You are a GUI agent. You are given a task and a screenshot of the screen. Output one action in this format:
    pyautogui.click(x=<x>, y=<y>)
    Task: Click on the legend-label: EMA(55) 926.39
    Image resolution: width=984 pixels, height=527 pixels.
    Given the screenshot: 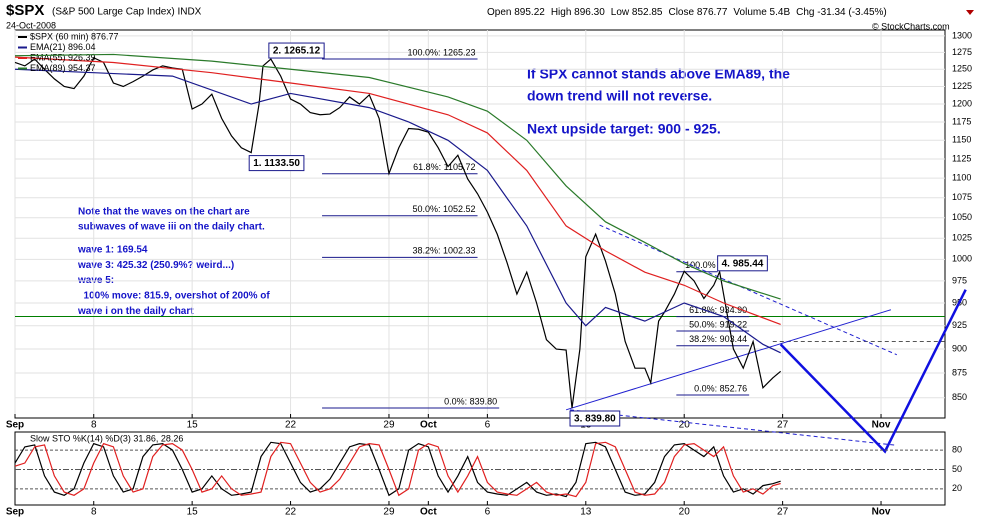 What is the action you would take?
    pyautogui.click(x=63, y=57)
    